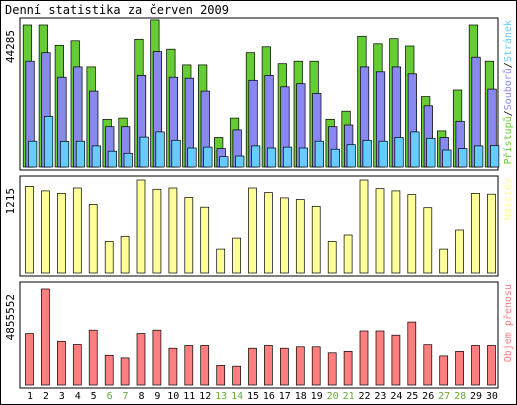 The height and width of the screenshot is (405, 517). What do you see at coordinates (269, 396) in the screenshot?
I see `x-tick-day-16: 16` at bounding box center [269, 396].